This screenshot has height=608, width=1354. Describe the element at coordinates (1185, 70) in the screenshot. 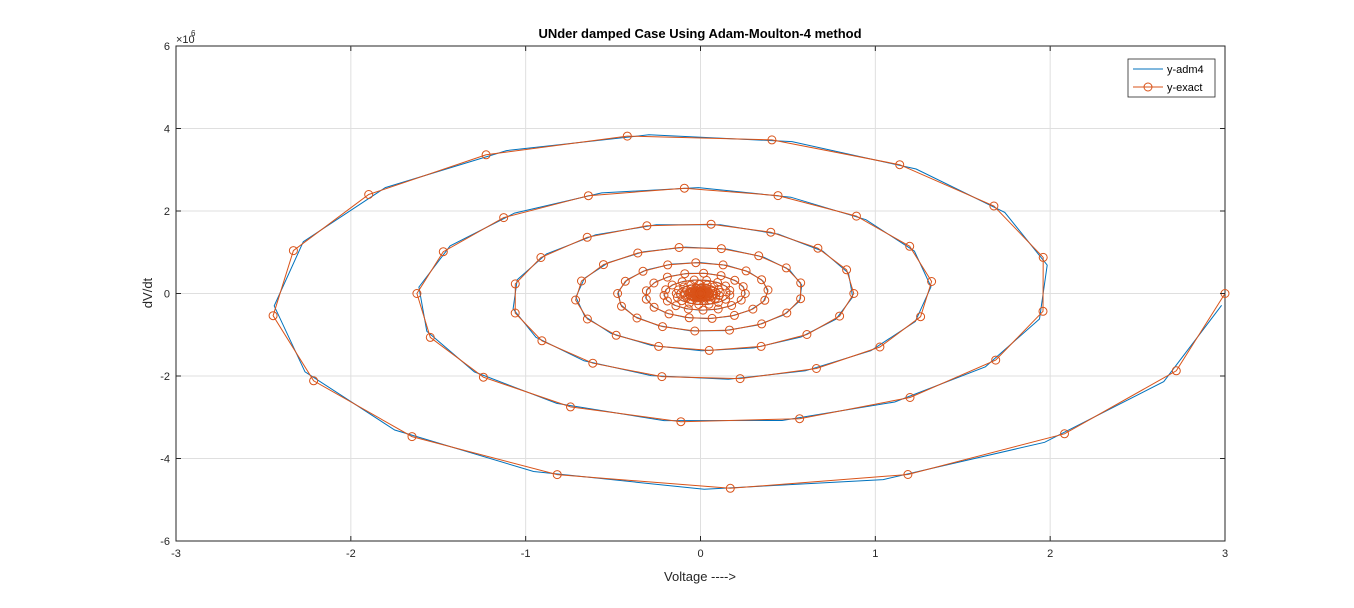

I see `legend-label-y-adm4: y-adm4` at that location.